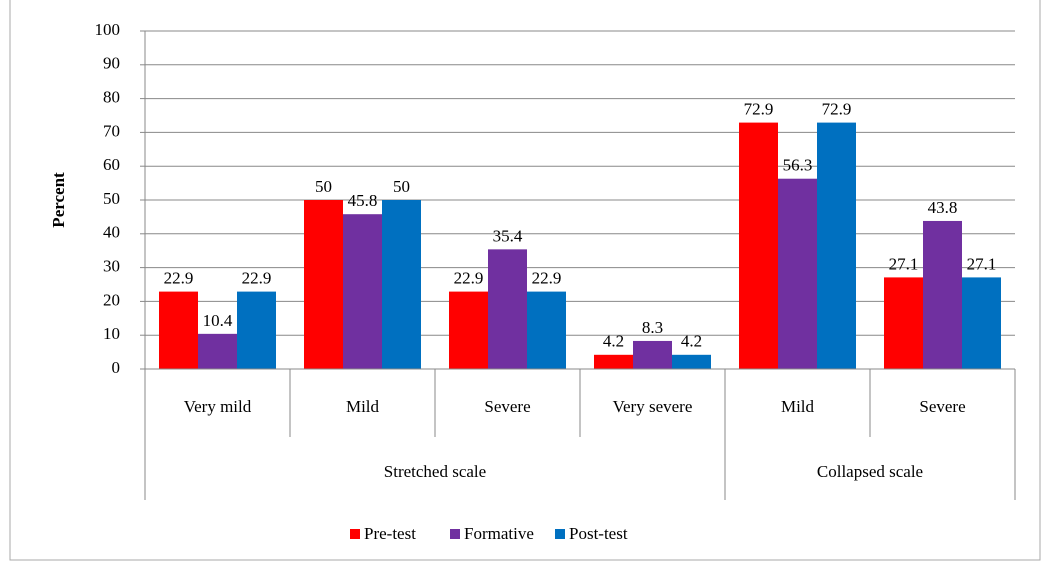  What do you see at coordinates (653, 406) in the screenshot?
I see `x-tick-label: Very severe` at bounding box center [653, 406].